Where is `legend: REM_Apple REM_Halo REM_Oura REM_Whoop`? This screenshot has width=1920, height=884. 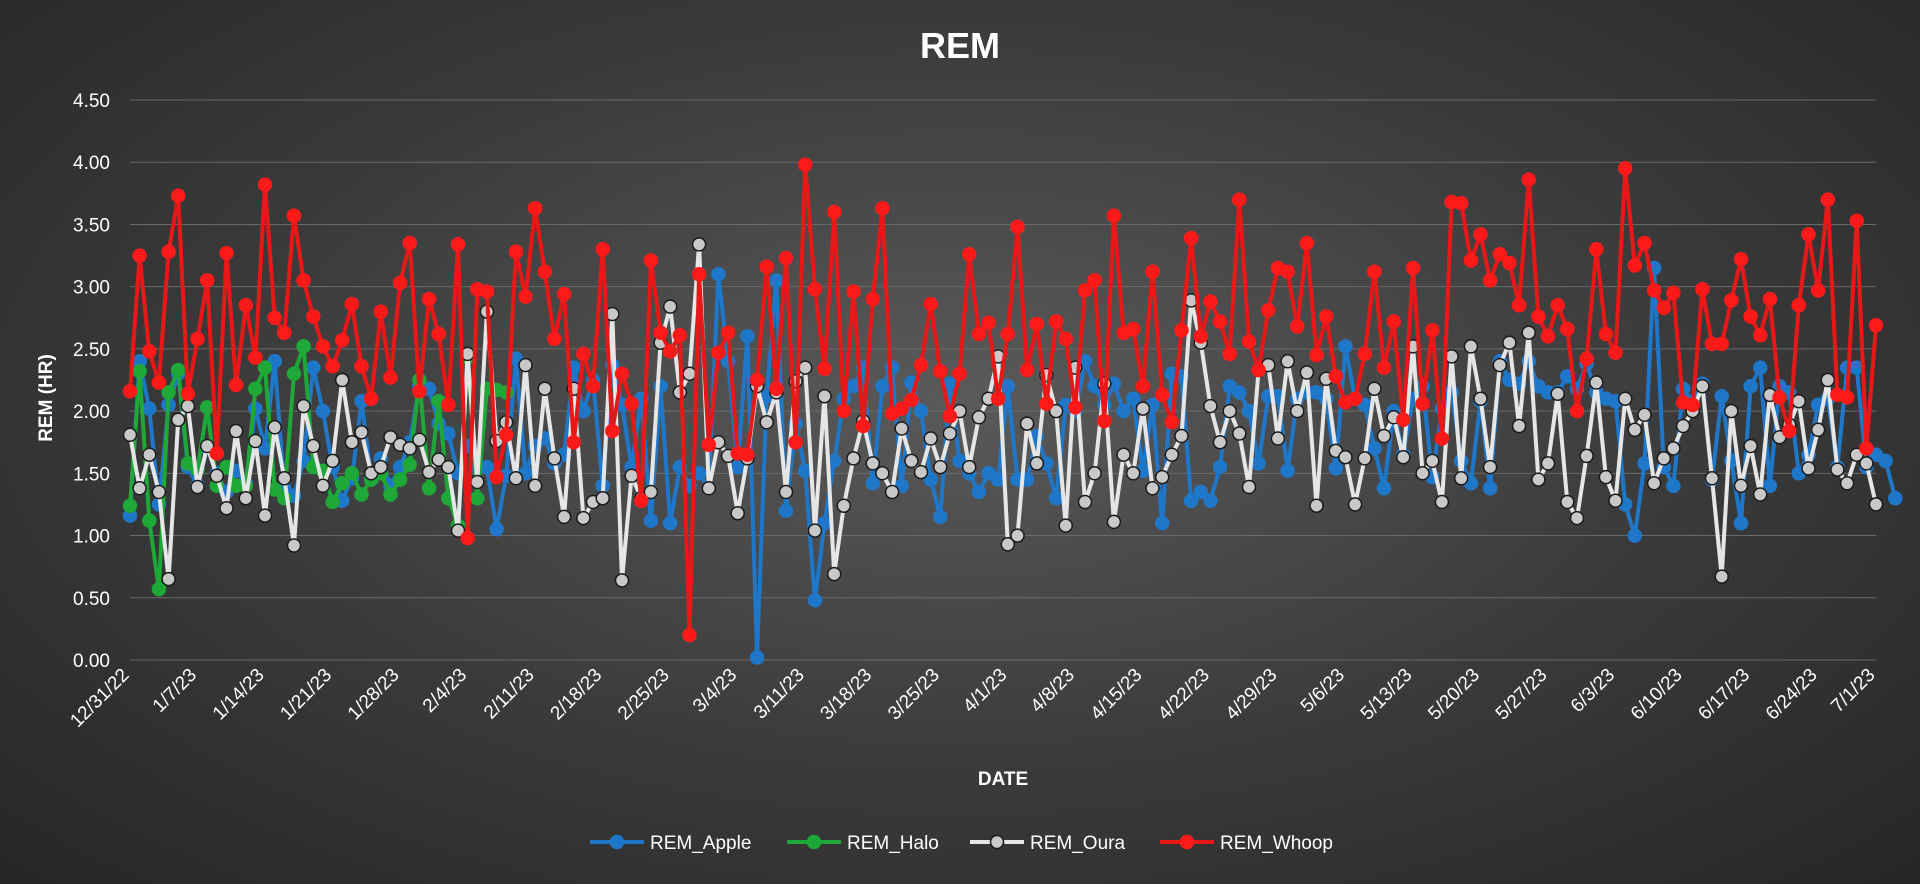 legend: REM_Apple REM_Halo REM_Oura REM_Whoop is located at coordinates (961, 843).